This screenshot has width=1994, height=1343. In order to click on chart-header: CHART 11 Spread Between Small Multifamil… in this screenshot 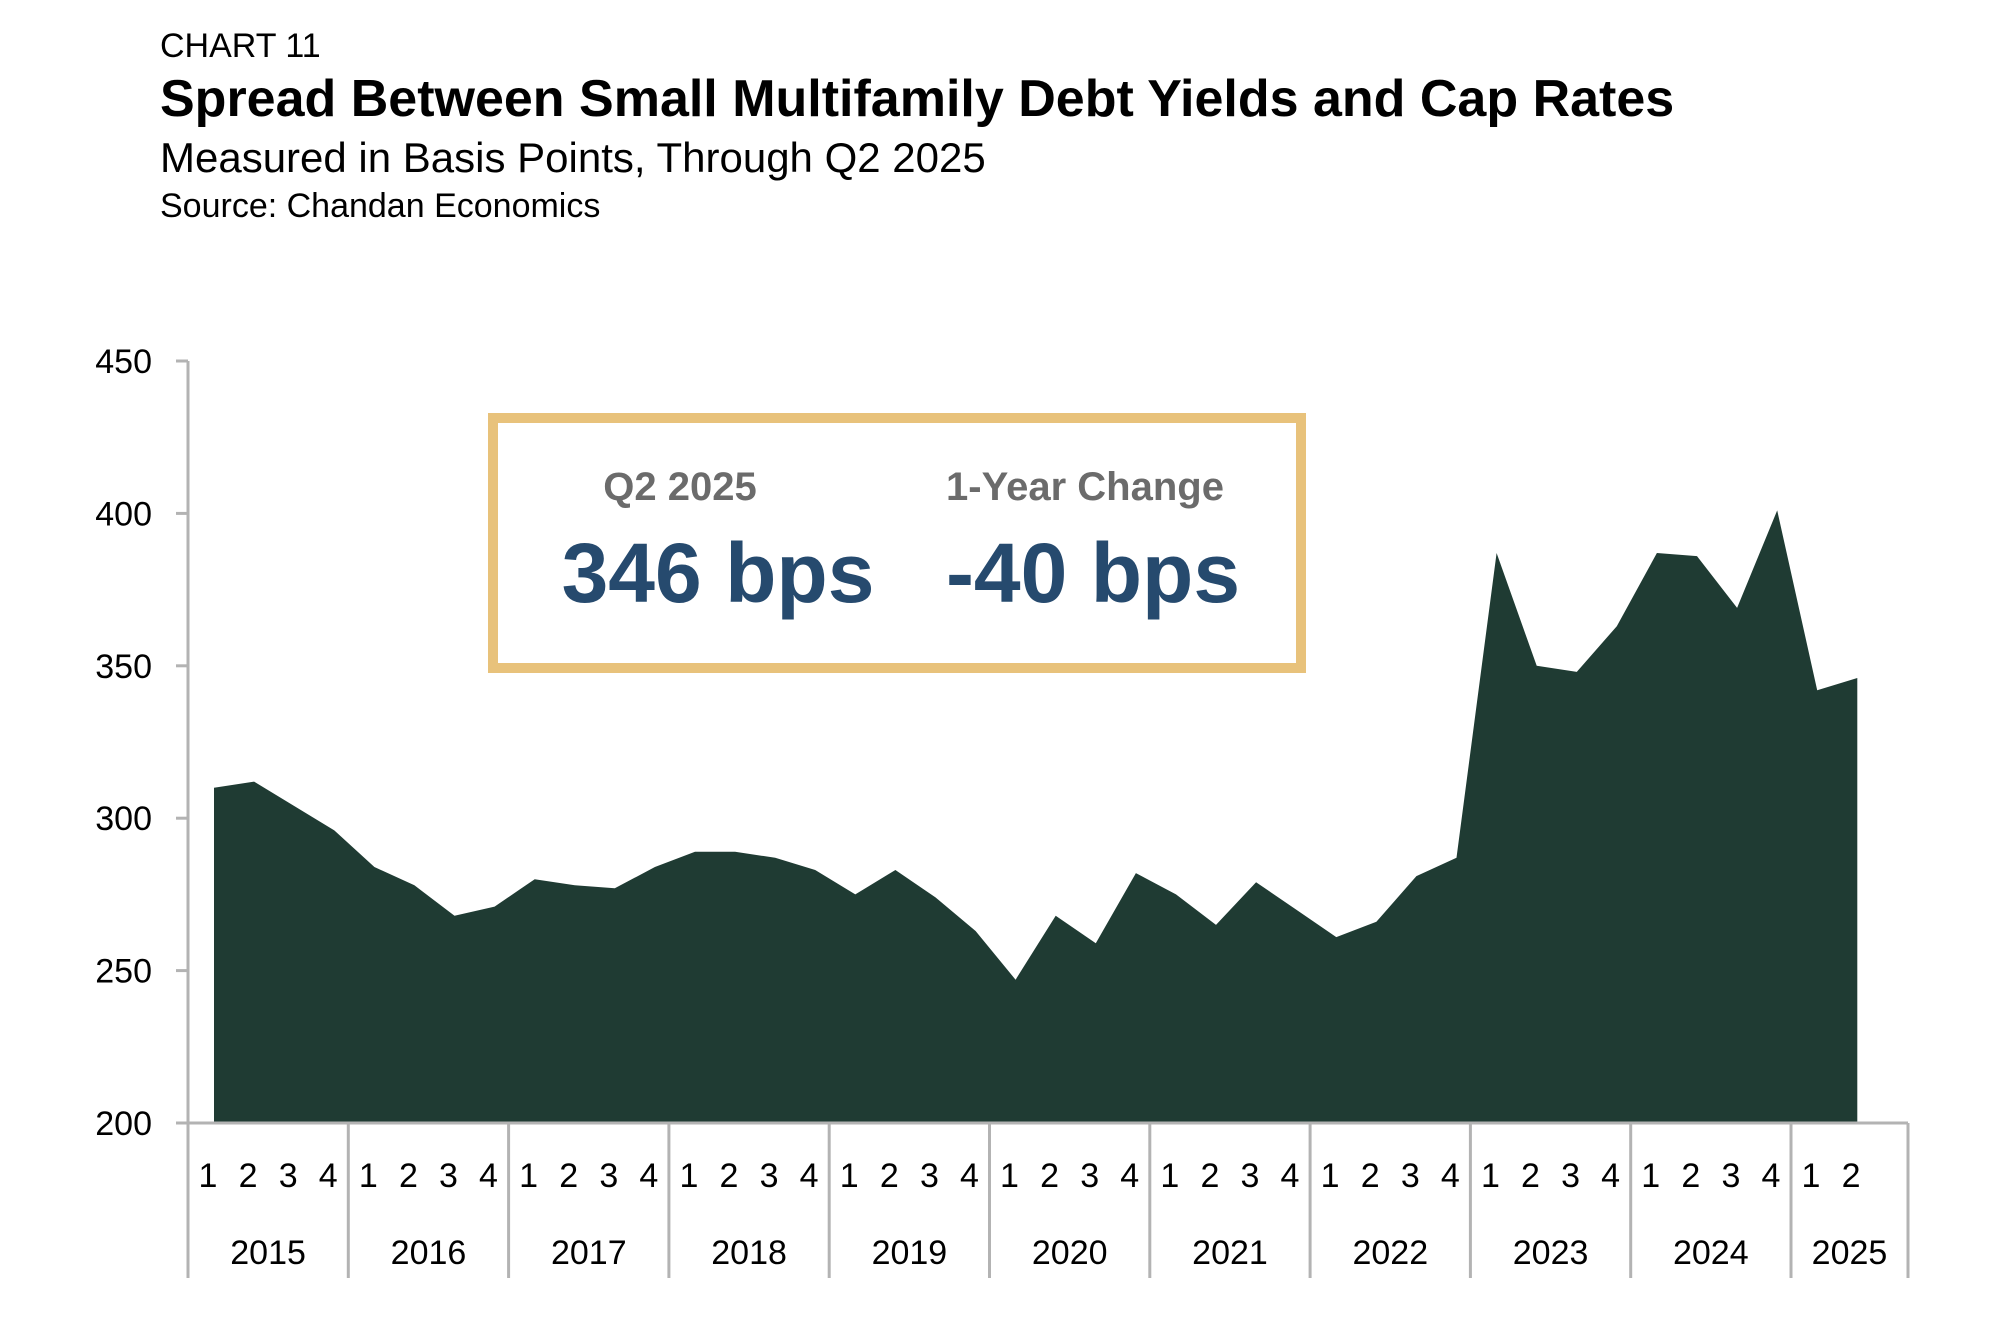, I will do `click(917, 127)`.